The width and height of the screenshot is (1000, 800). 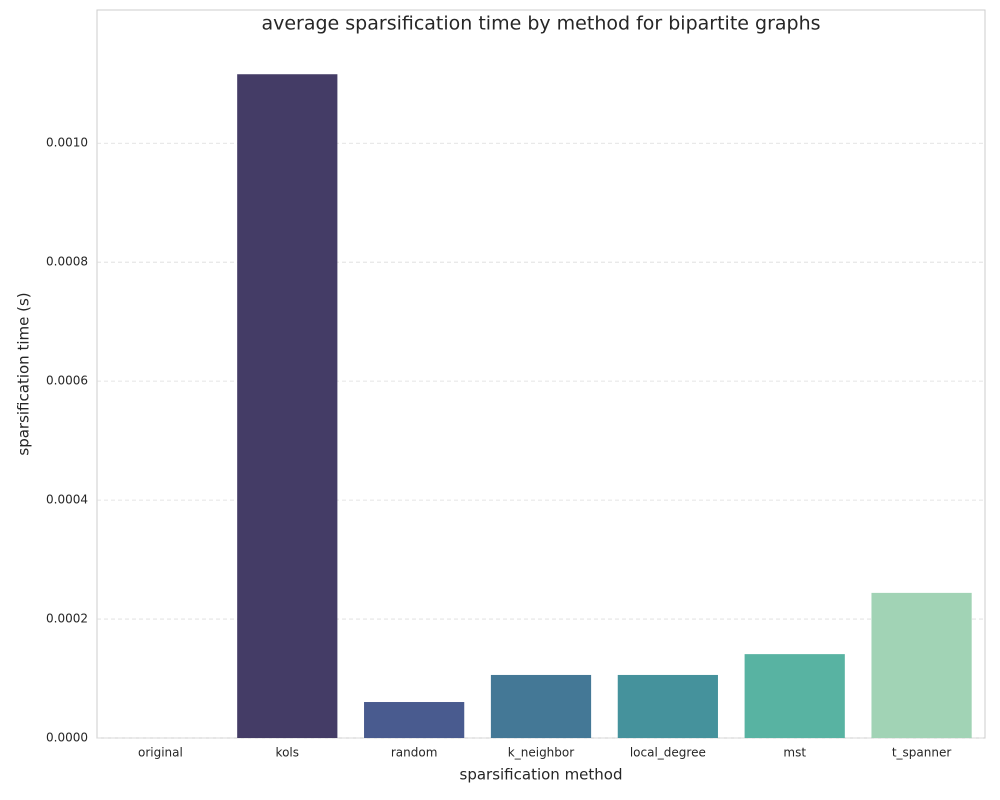 I want to click on y-tick-label: 0.0002, so click(x=67, y=619).